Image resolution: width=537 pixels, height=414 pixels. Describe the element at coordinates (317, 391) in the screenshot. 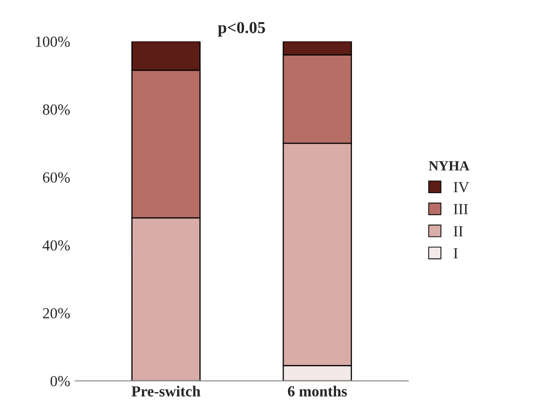

I see `x-tick-label: 6 months` at that location.